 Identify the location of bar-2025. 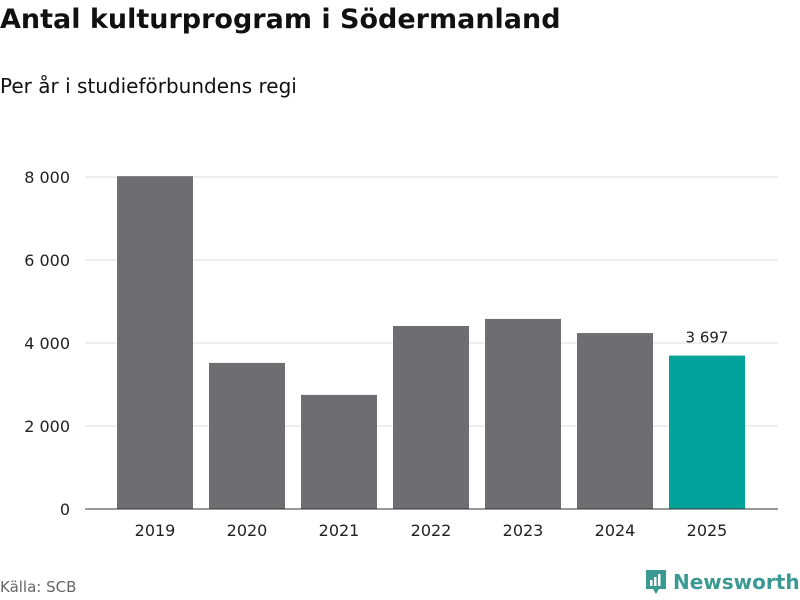
(707, 432).